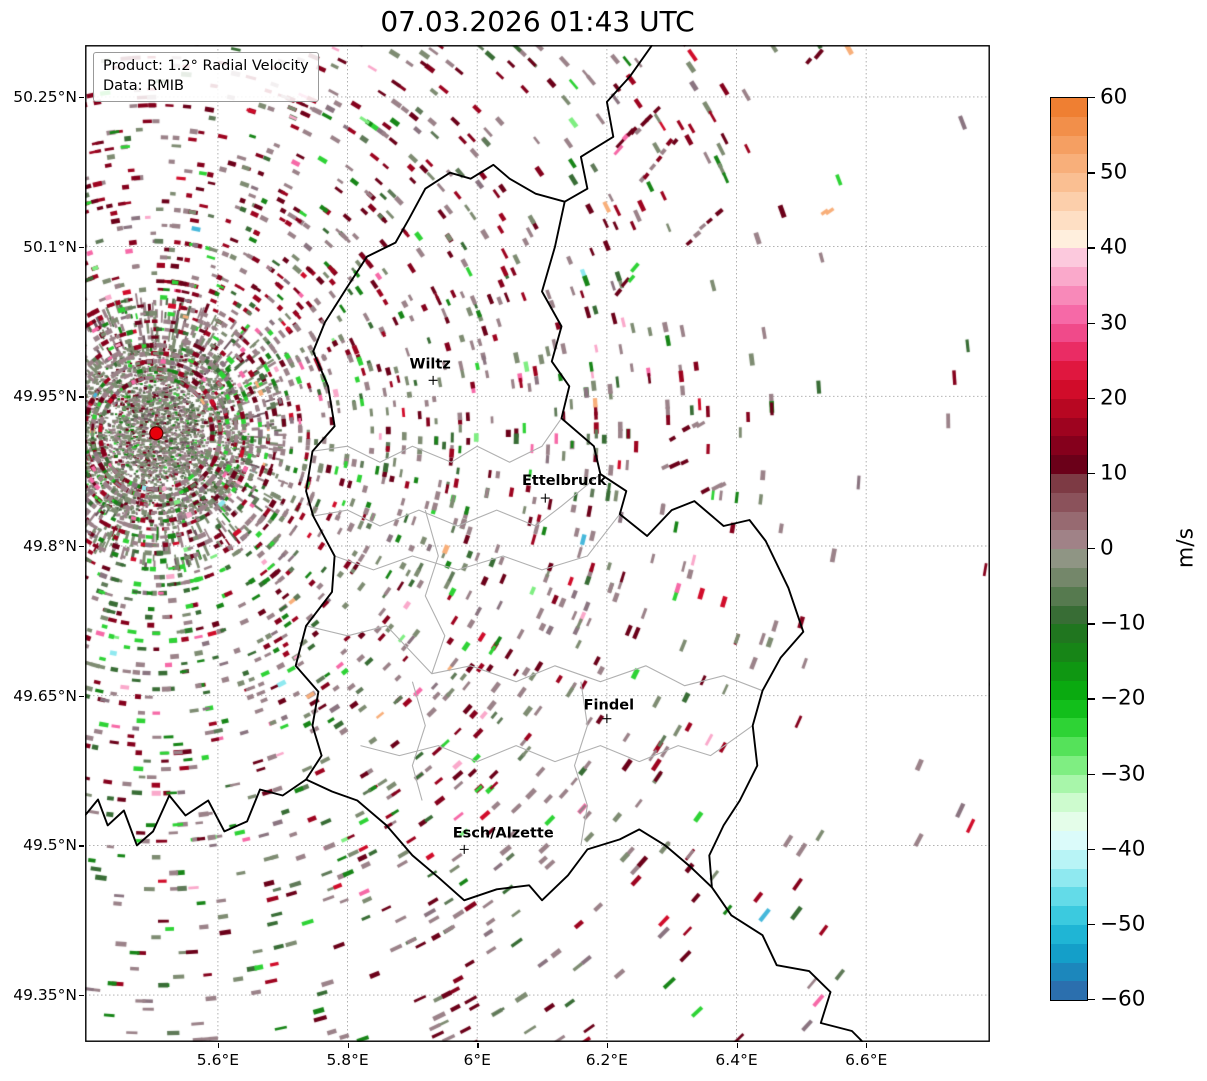  Describe the element at coordinates (143, 86) in the screenshot. I see `data-source-label: Data: RMIB` at that location.